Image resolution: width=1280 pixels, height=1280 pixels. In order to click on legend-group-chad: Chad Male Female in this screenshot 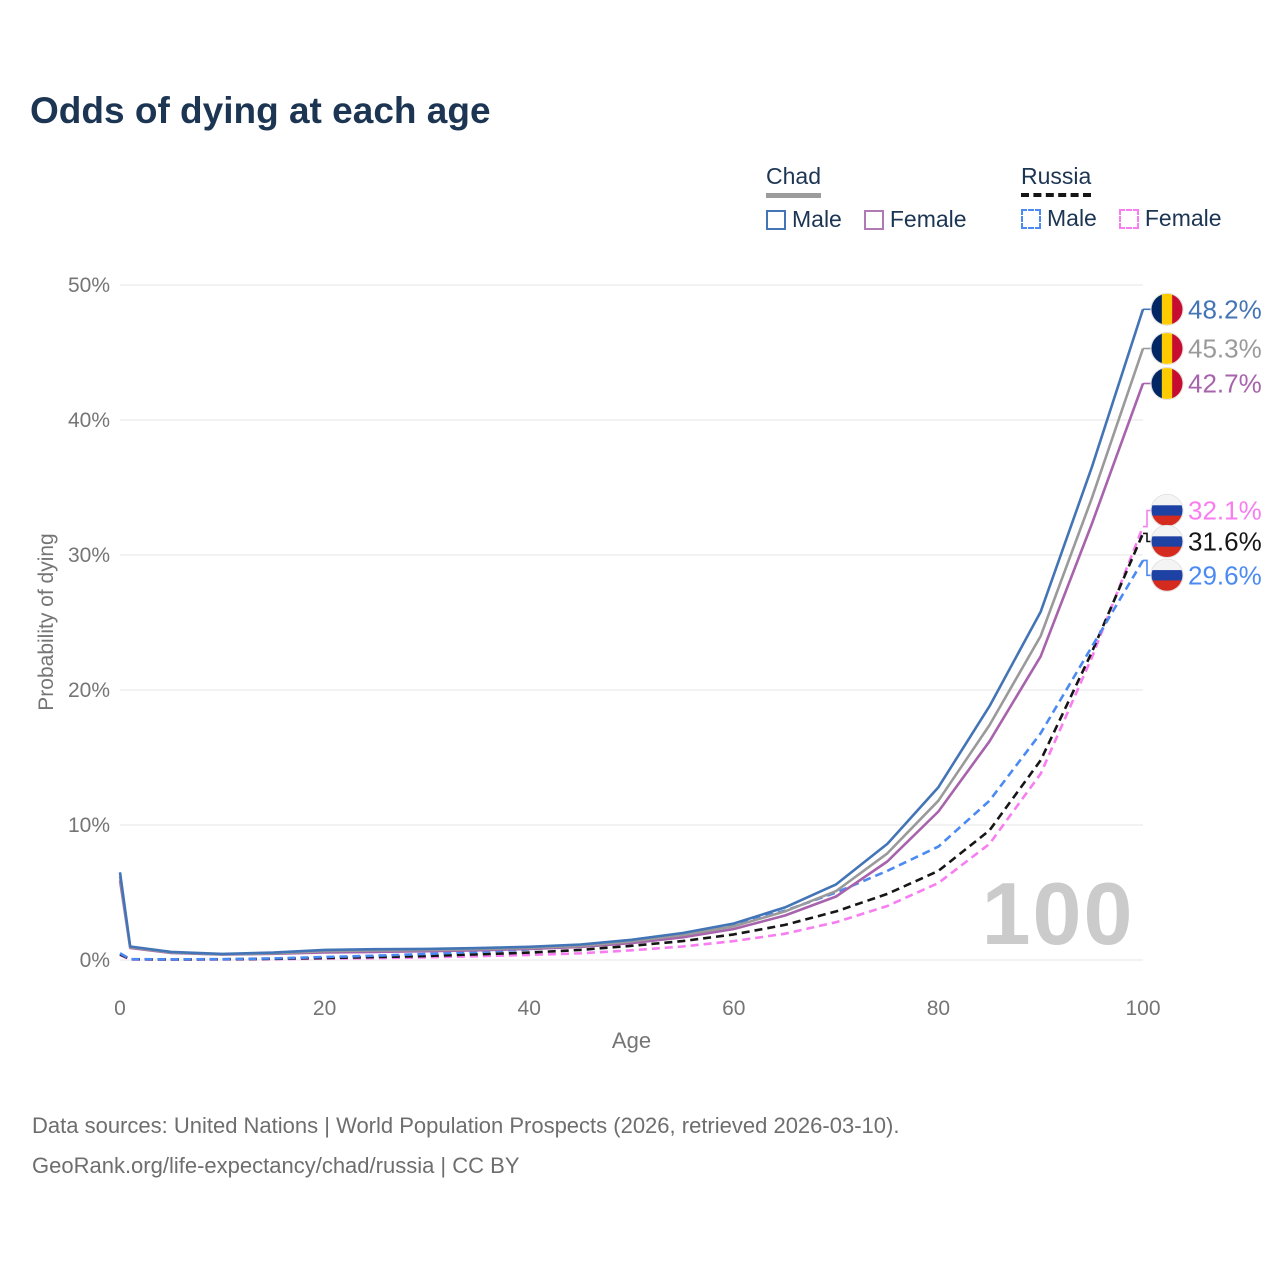, I will do `click(866, 198)`.